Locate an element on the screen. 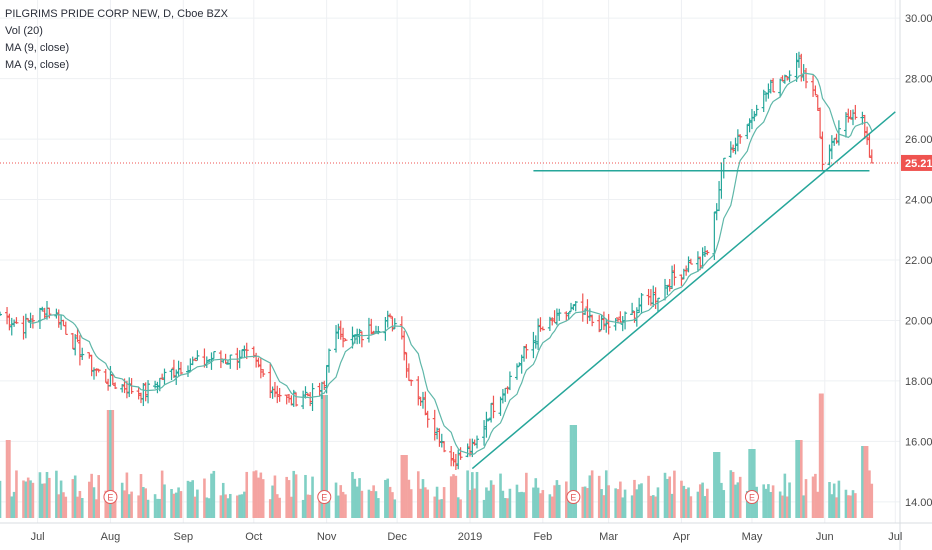  time-axis-tick: Mar is located at coordinates (608, 537).